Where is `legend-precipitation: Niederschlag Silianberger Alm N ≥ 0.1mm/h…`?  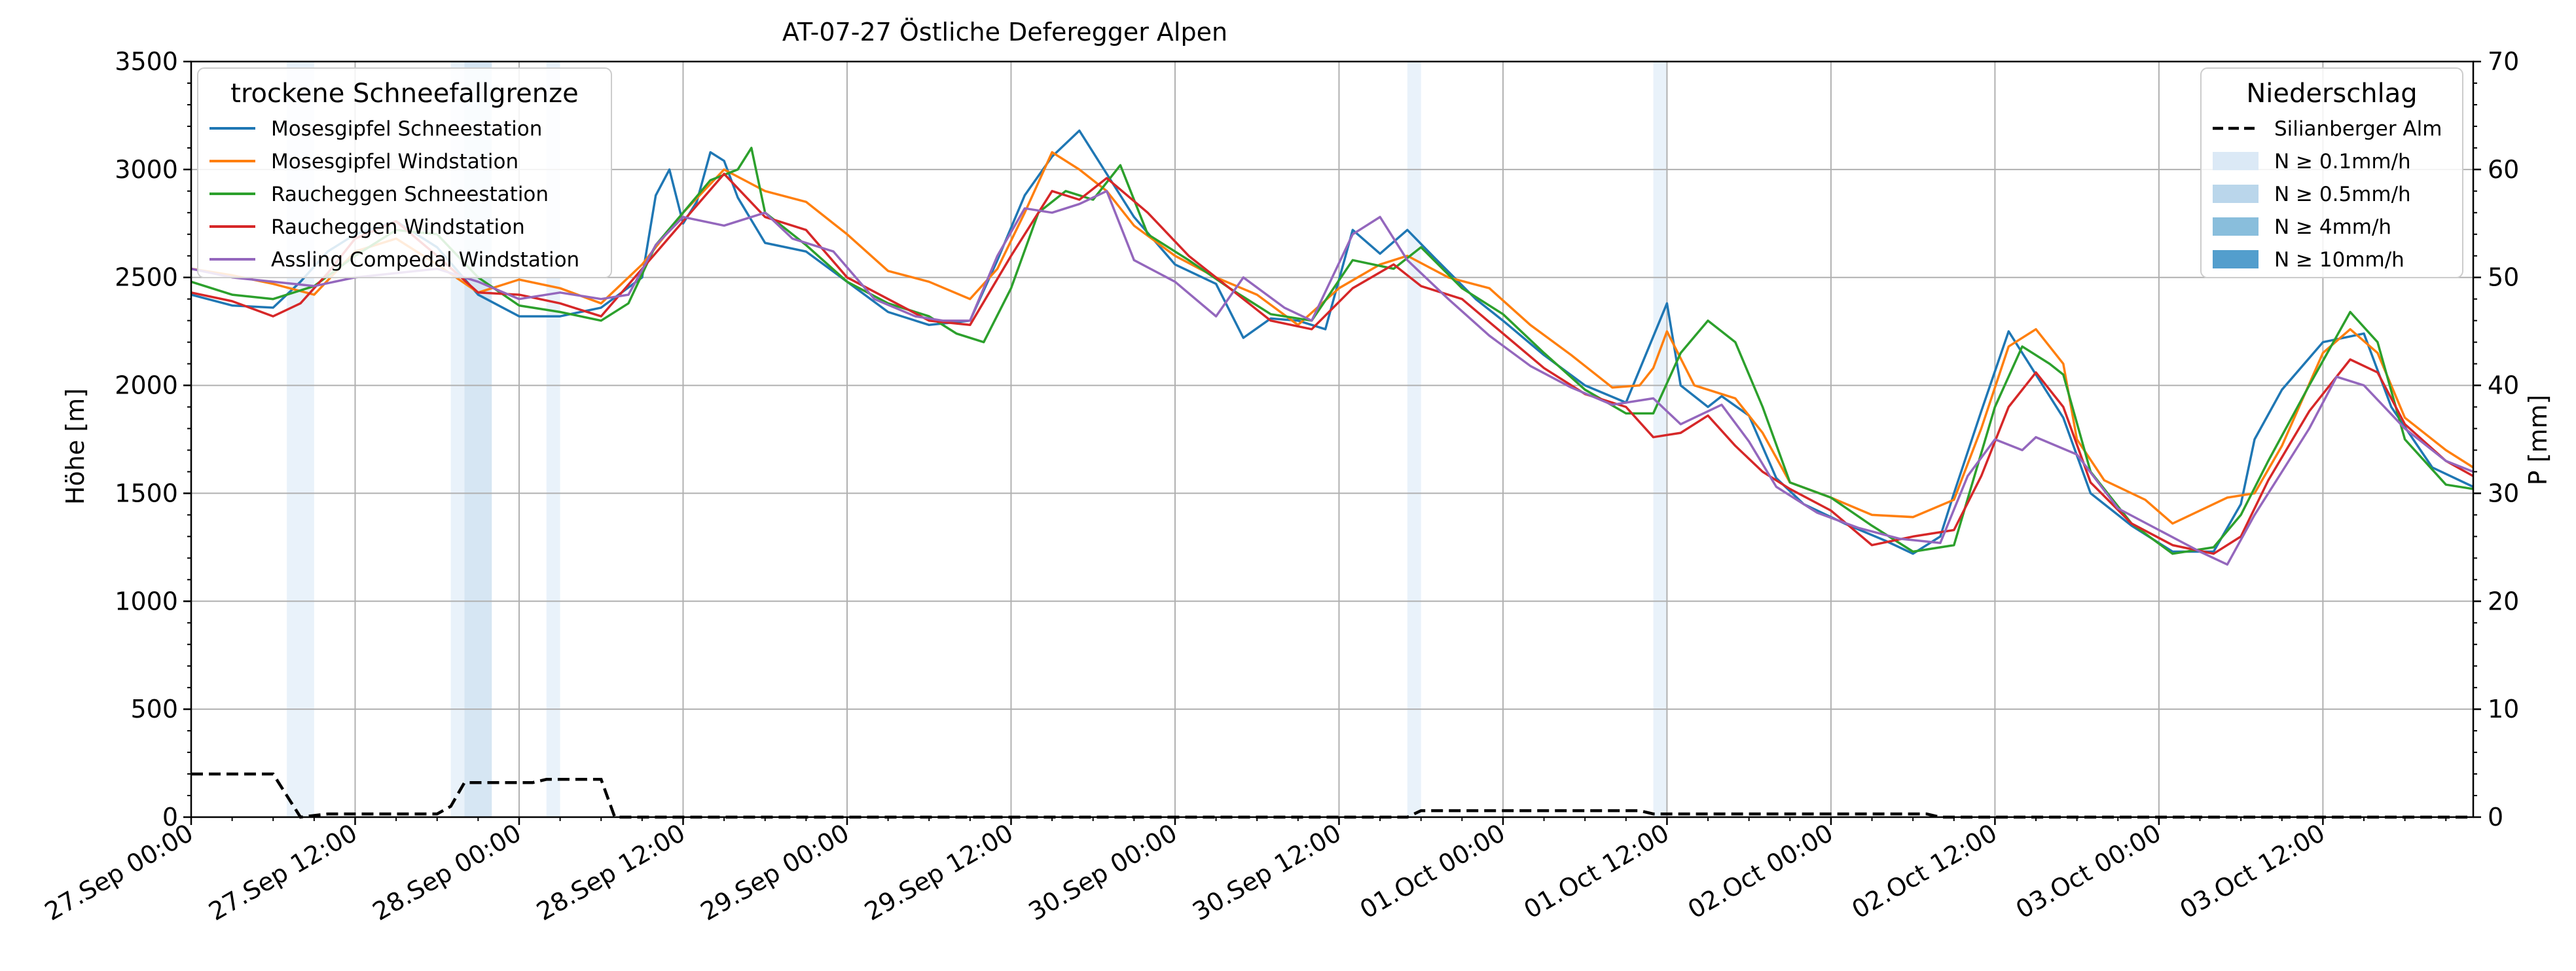 legend-precipitation: Niederschlag Silianberger Alm N ≥ 0.1mm/h… is located at coordinates (2331, 172).